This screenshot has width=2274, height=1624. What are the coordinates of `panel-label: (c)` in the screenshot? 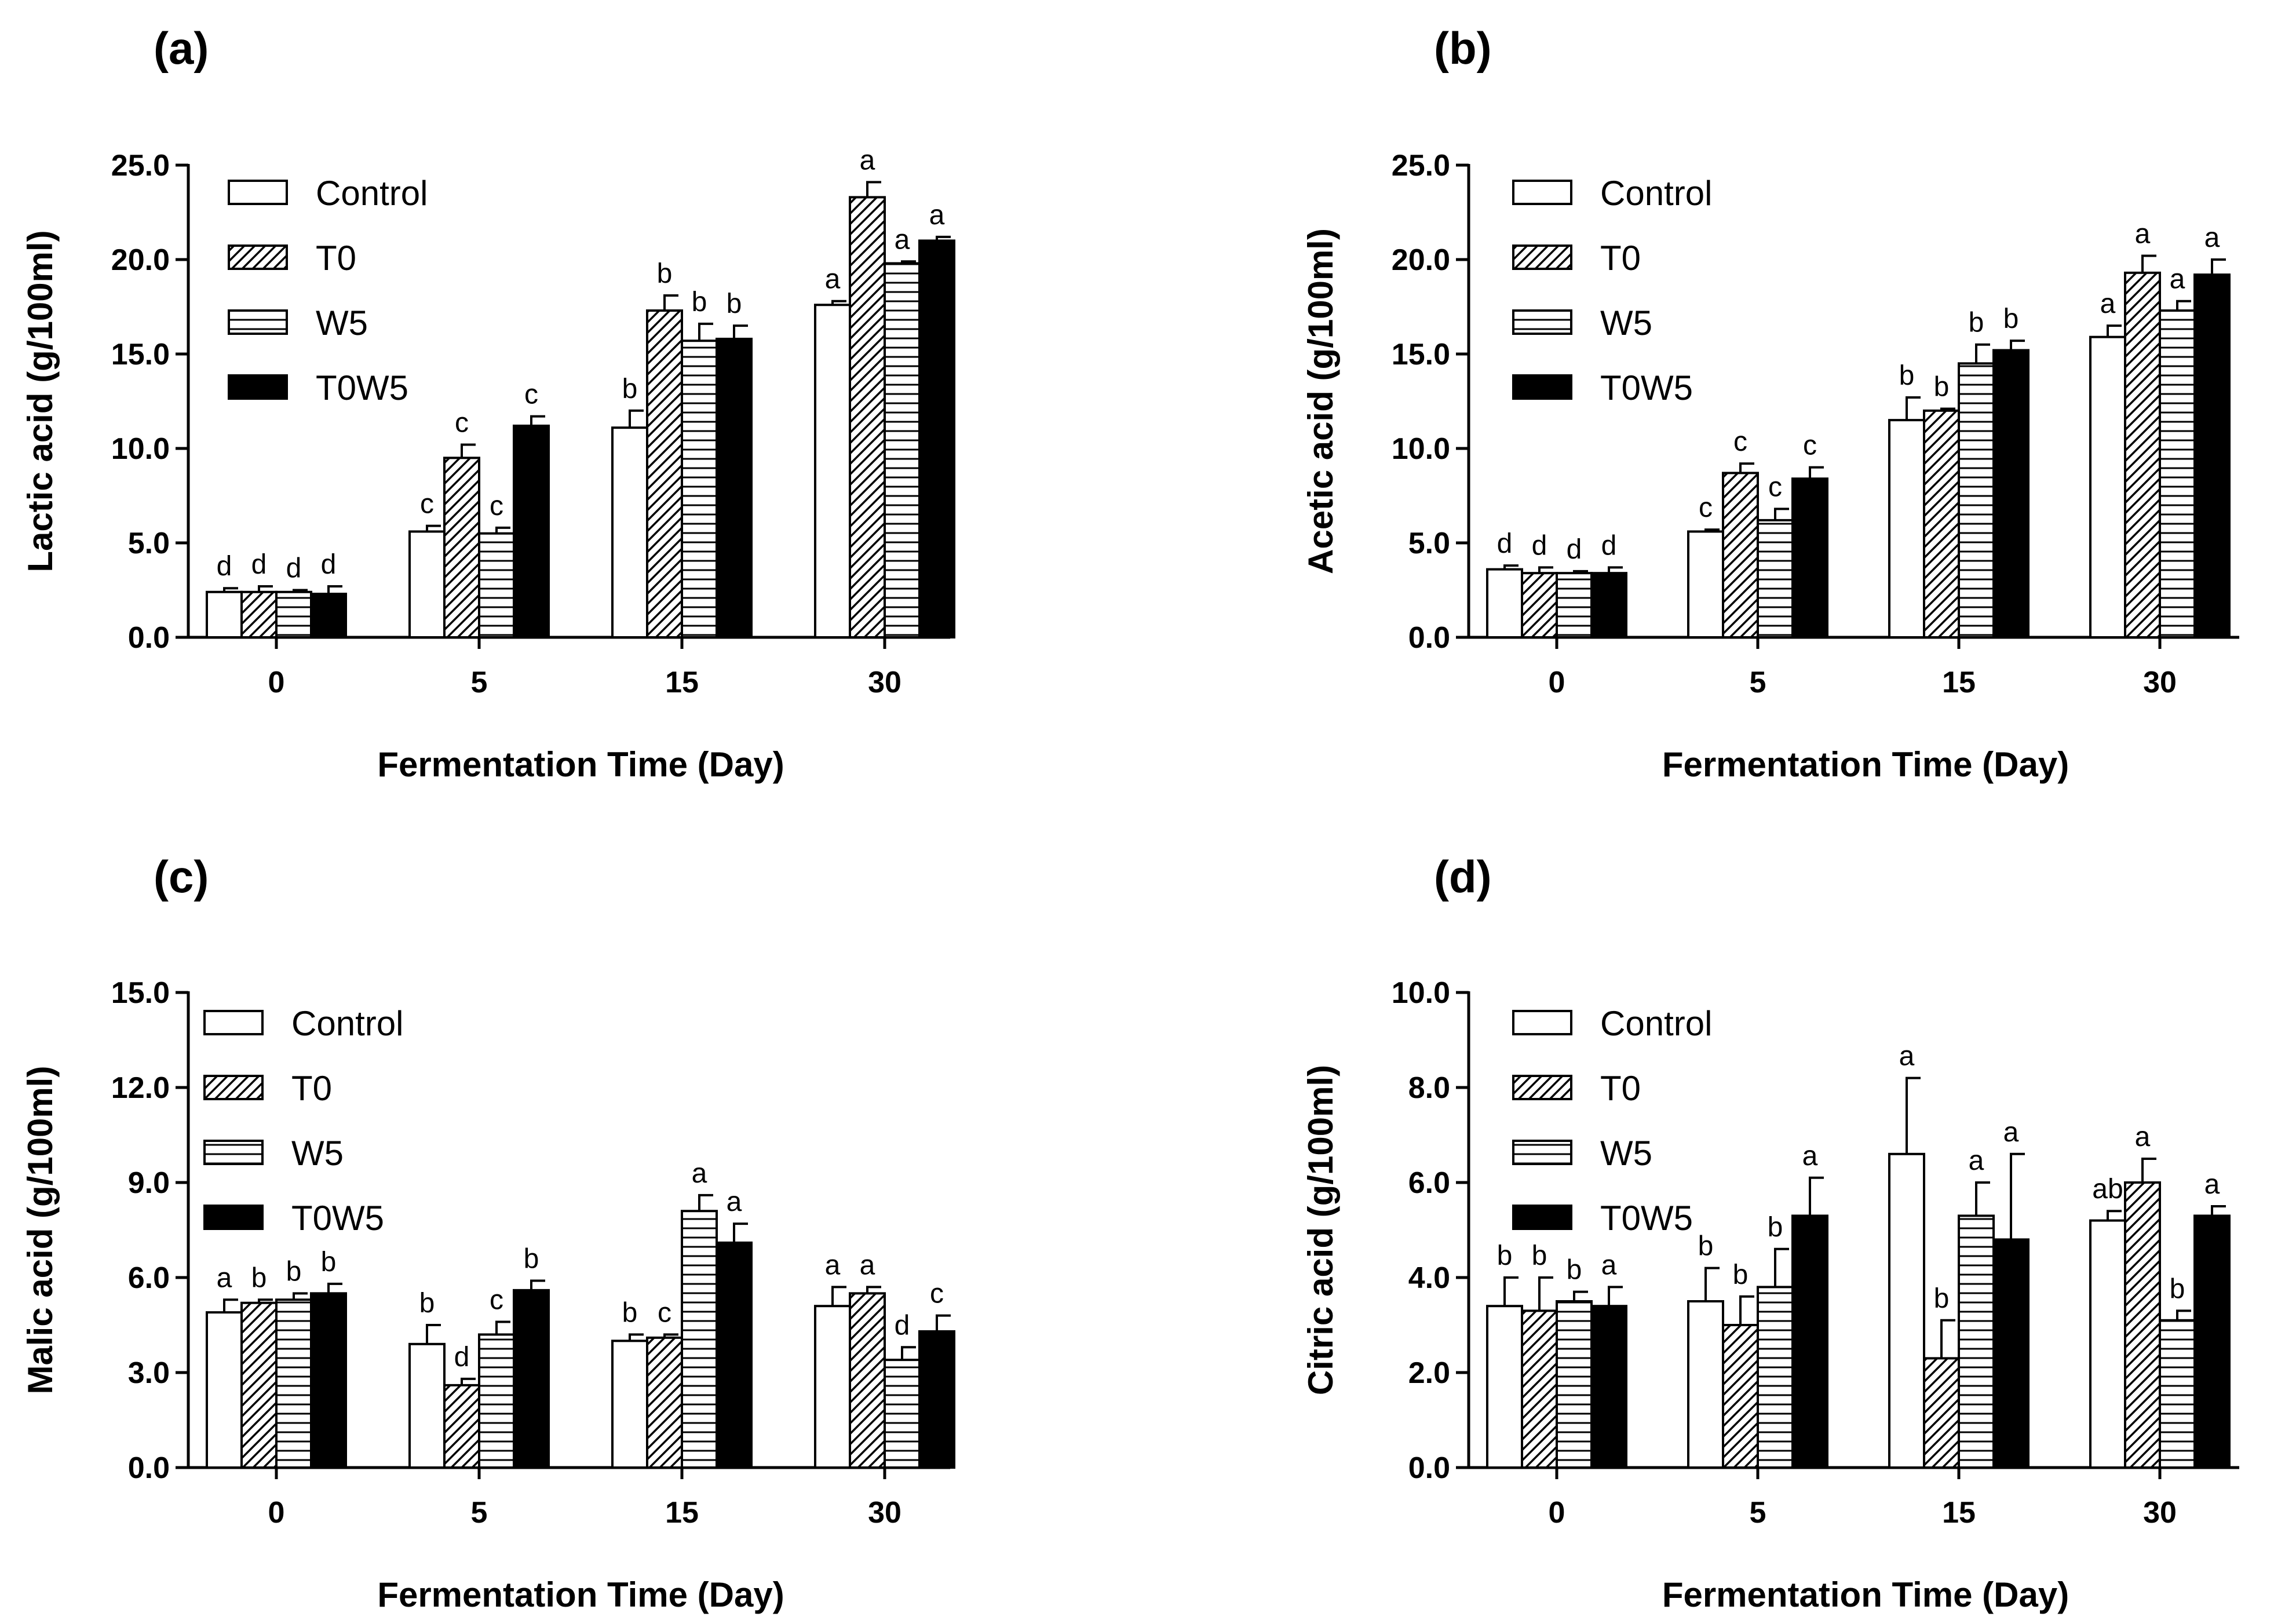 It's located at (181, 876).